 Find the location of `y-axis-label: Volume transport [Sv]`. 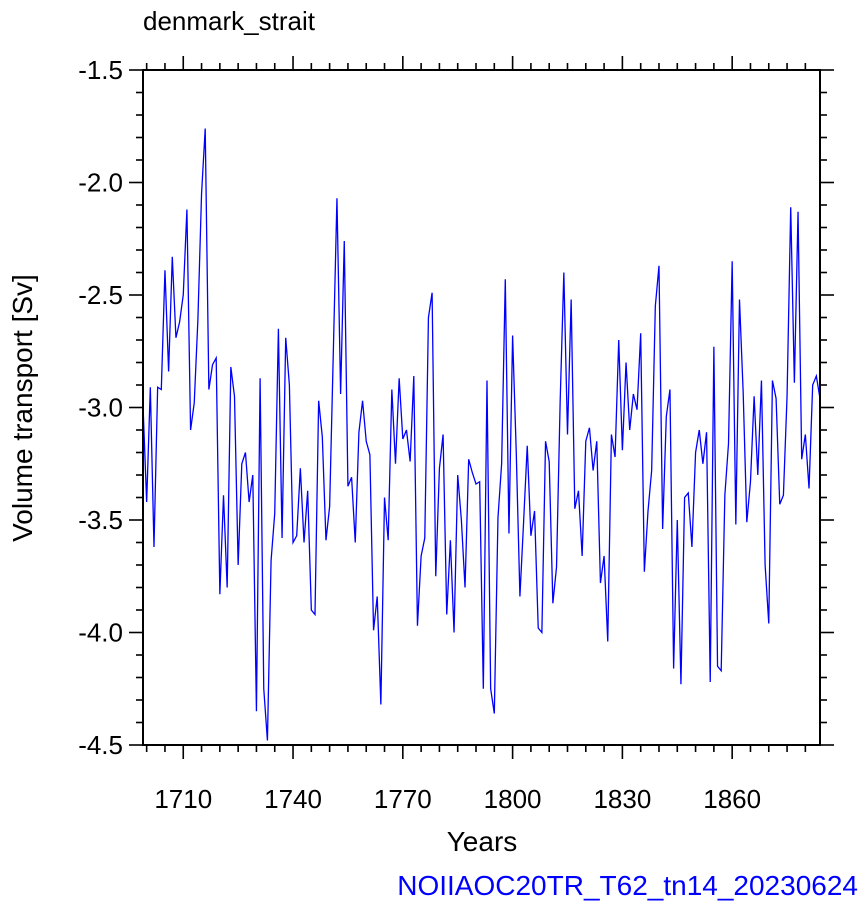

y-axis-label: Volume transport [Sv] is located at coordinates (22, 408).